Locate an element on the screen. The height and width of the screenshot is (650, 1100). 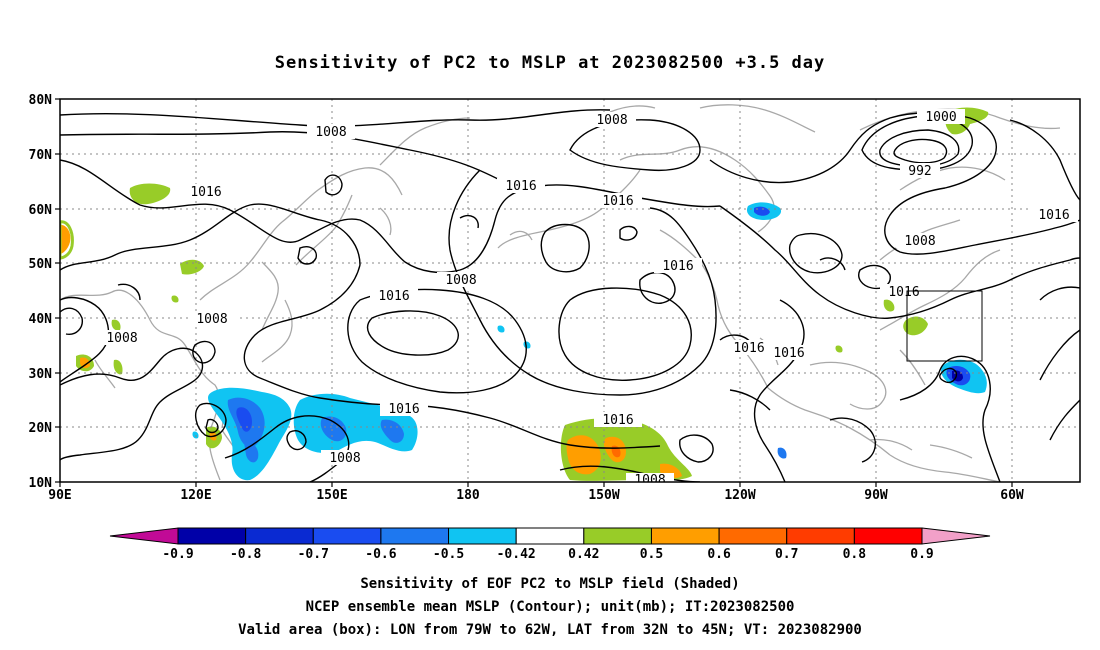
colorbar-label: 0.7 is located at coordinates (786, 554).